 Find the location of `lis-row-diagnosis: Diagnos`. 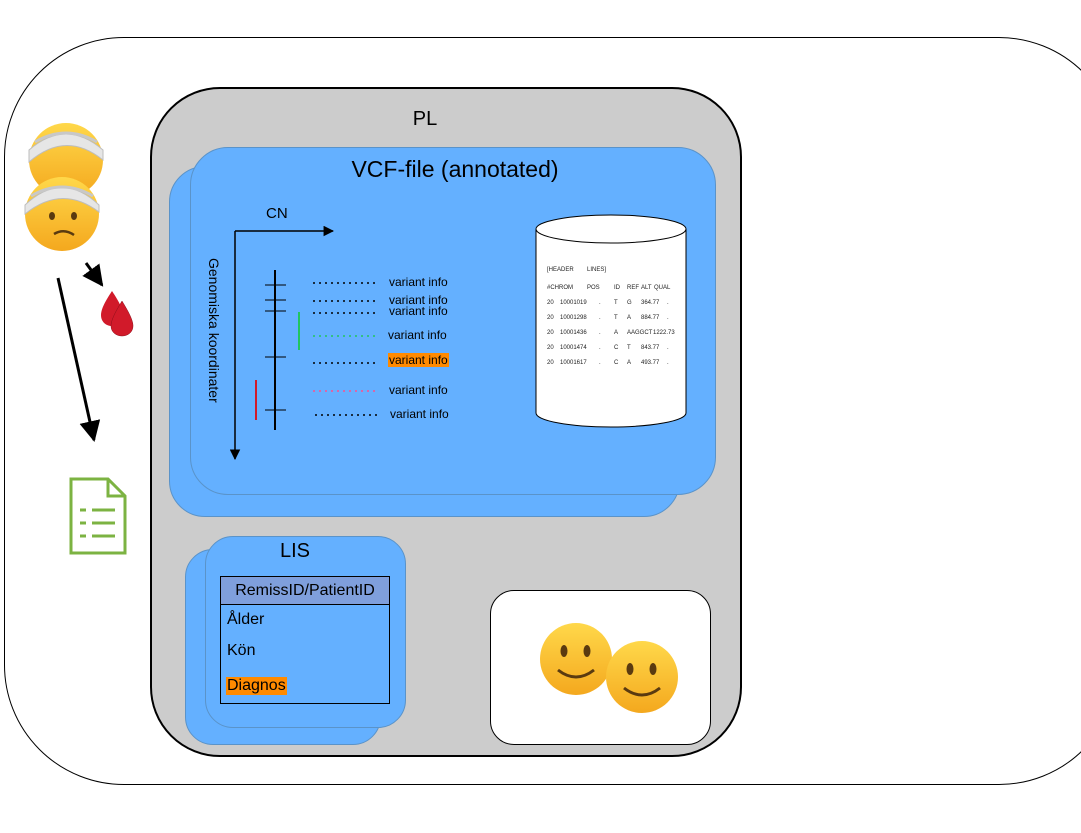

lis-row-diagnosis: Diagnos is located at coordinates (256, 686).